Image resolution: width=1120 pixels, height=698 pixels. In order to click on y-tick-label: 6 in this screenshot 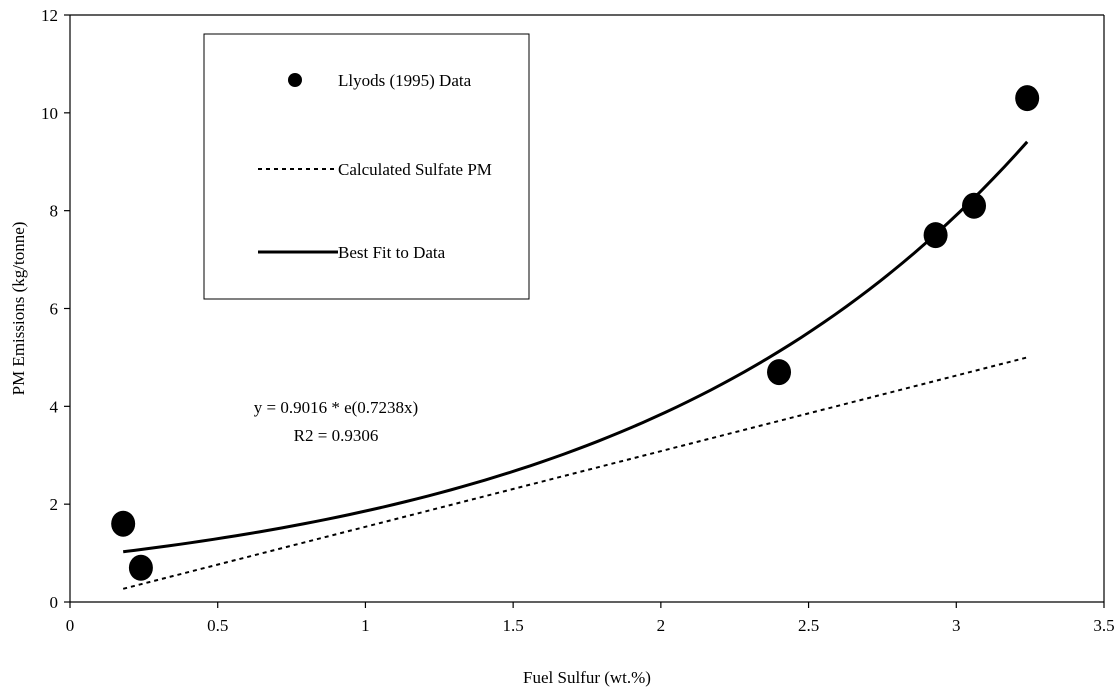, I will do `click(54, 309)`.